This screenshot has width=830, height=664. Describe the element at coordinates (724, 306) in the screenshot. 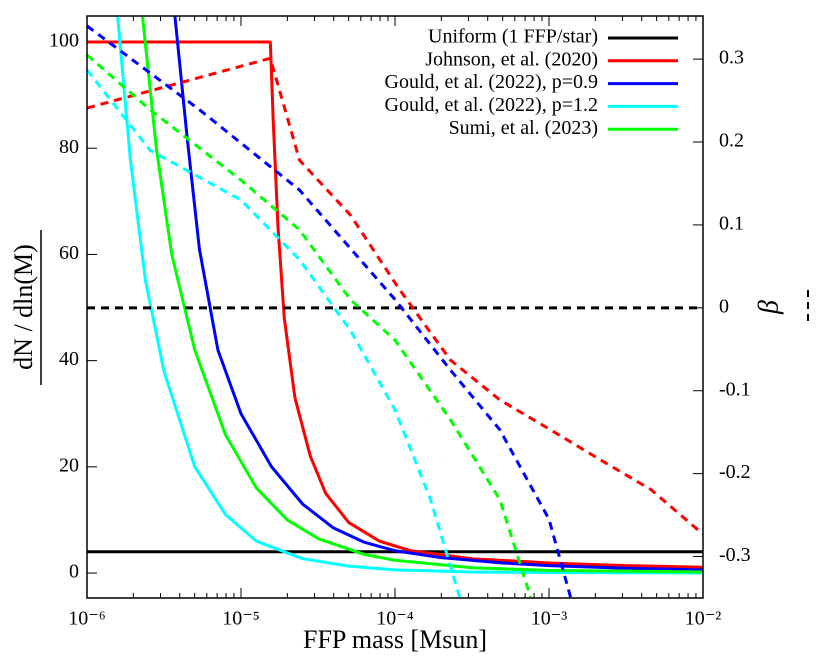

I see `y2-tick-label: 0` at that location.